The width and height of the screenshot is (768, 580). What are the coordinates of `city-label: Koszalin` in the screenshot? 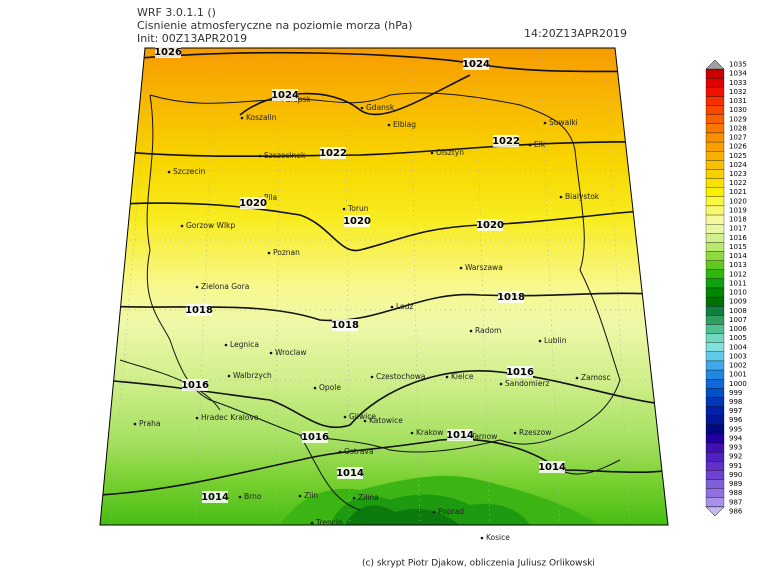 It's located at (261, 117).